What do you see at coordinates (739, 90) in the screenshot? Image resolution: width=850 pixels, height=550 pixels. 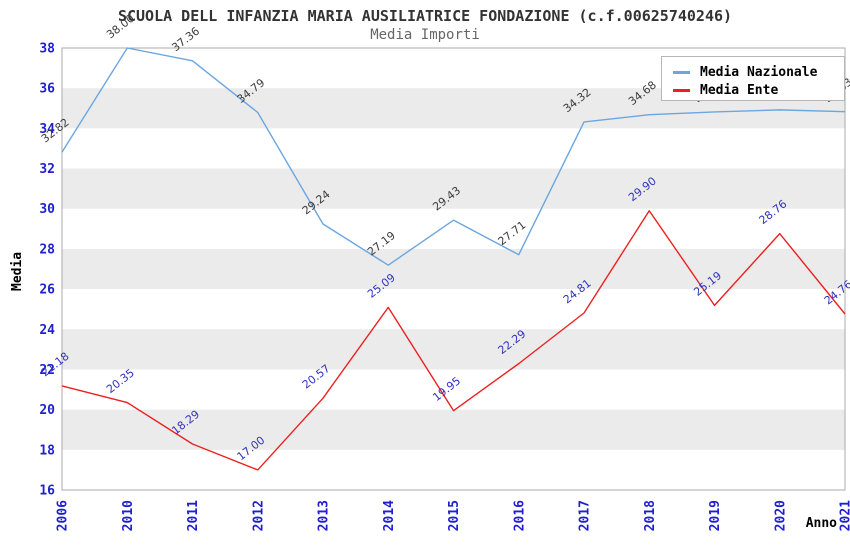 I see `legend-label-media-ente: Media Ente` at bounding box center [739, 90].